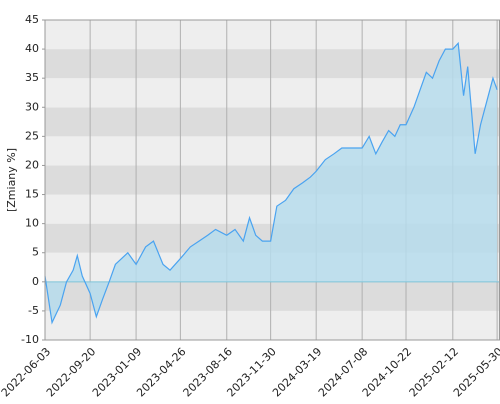 The image size is (500, 404). I want to click on y-tick-label: 40, so click(32, 48).